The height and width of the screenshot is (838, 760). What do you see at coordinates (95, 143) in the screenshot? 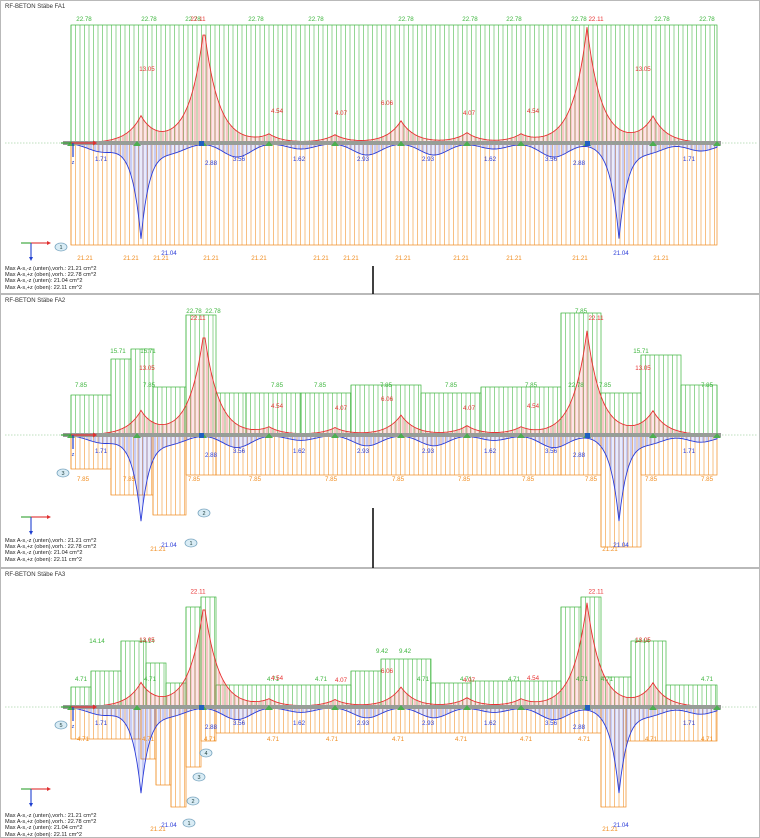
I see `local-x-axis-icon` at bounding box center [95, 143].